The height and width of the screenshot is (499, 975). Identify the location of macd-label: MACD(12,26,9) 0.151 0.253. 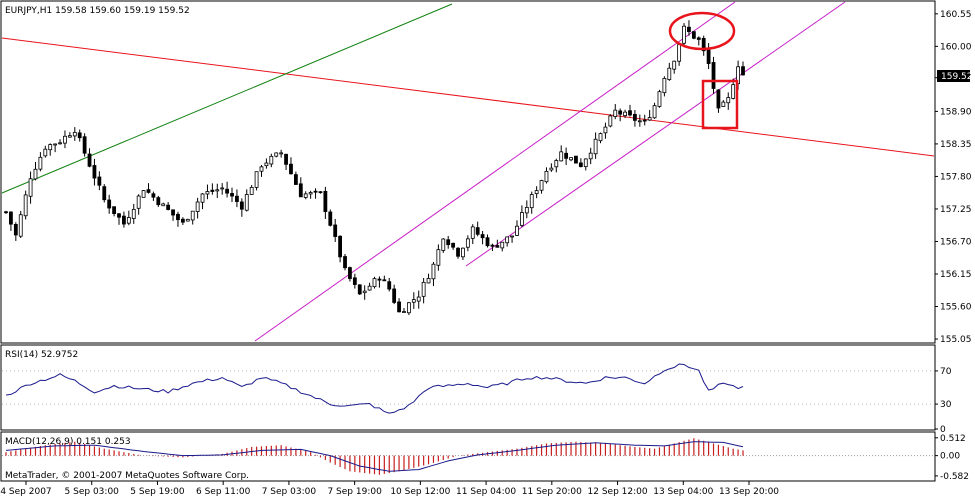
(68, 442).